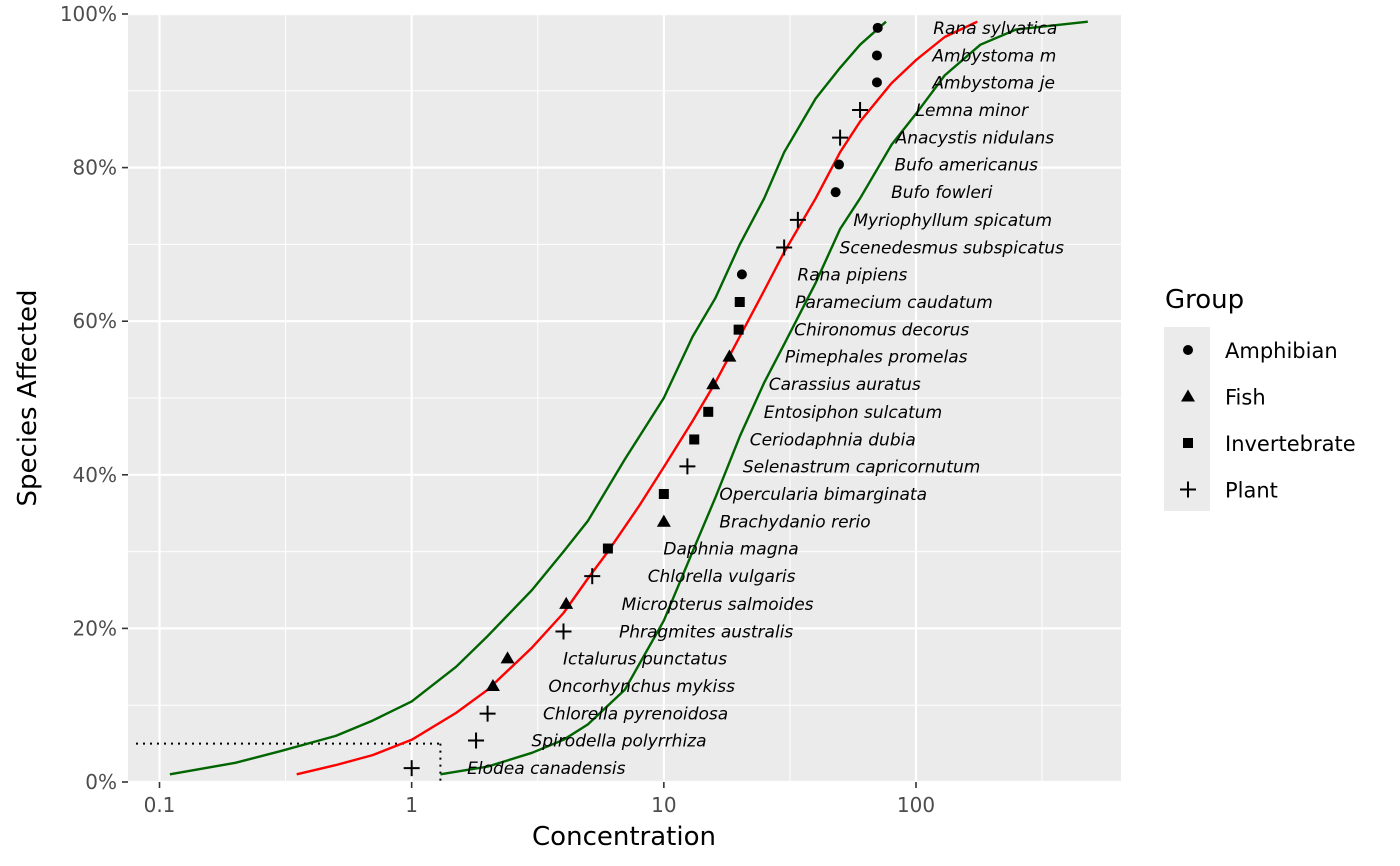 The height and width of the screenshot is (866, 1400). What do you see at coordinates (1251, 491) in the screenshot?
I see `legend-label-plant: Plant` at bounding box center [1251, 491].